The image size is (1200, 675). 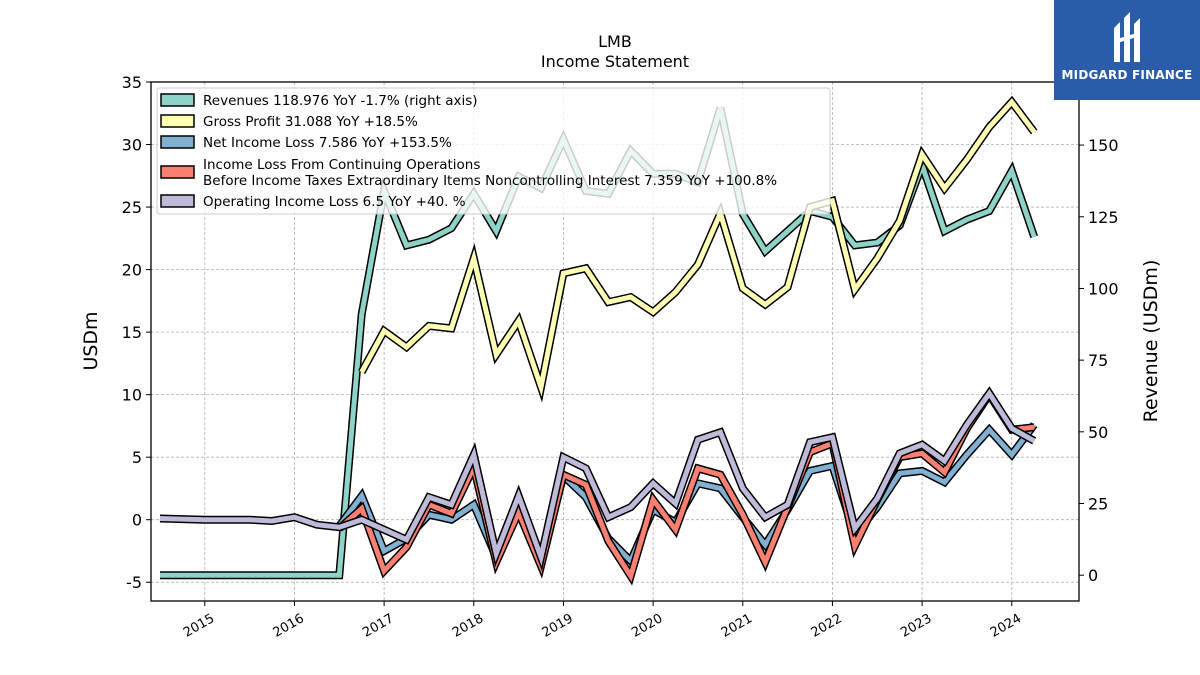 I want to click on midgard-finance-logo: MIDGARD FINANCE, so click(x=1127, y=50).